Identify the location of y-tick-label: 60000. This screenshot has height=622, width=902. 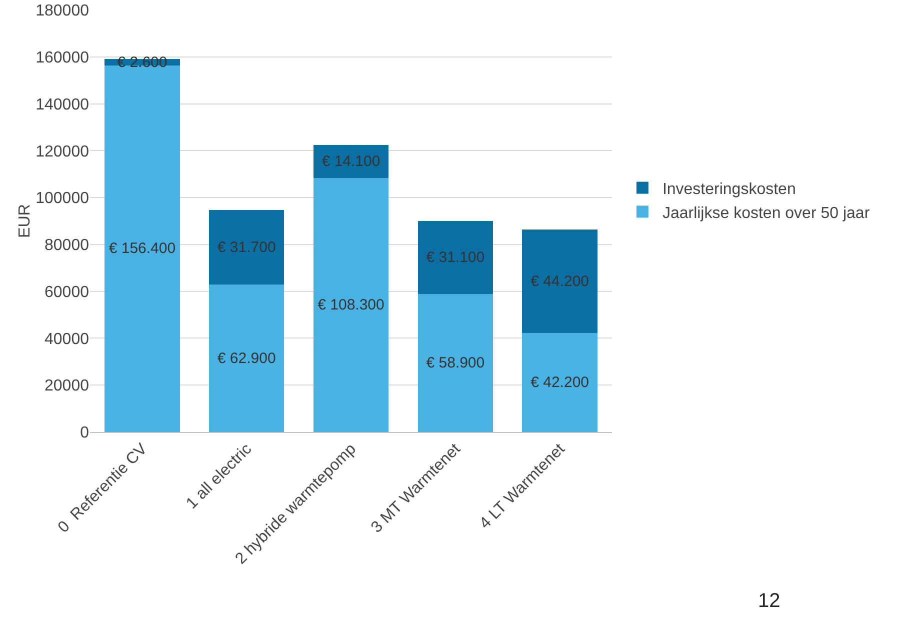
(67, 292).